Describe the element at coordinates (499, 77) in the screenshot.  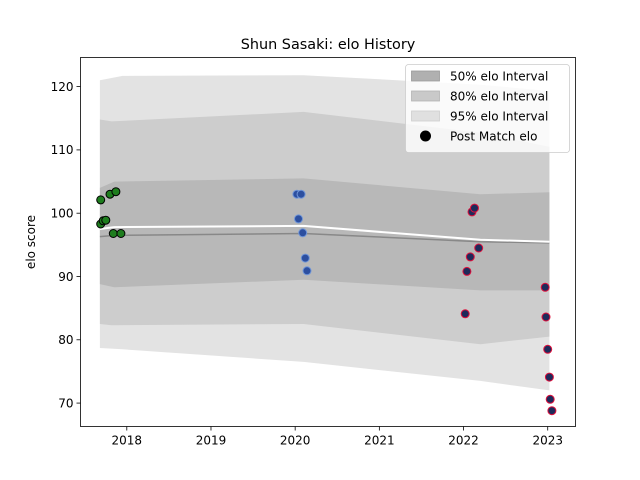
I see `legend-label: 50% elo Interval` at that location.